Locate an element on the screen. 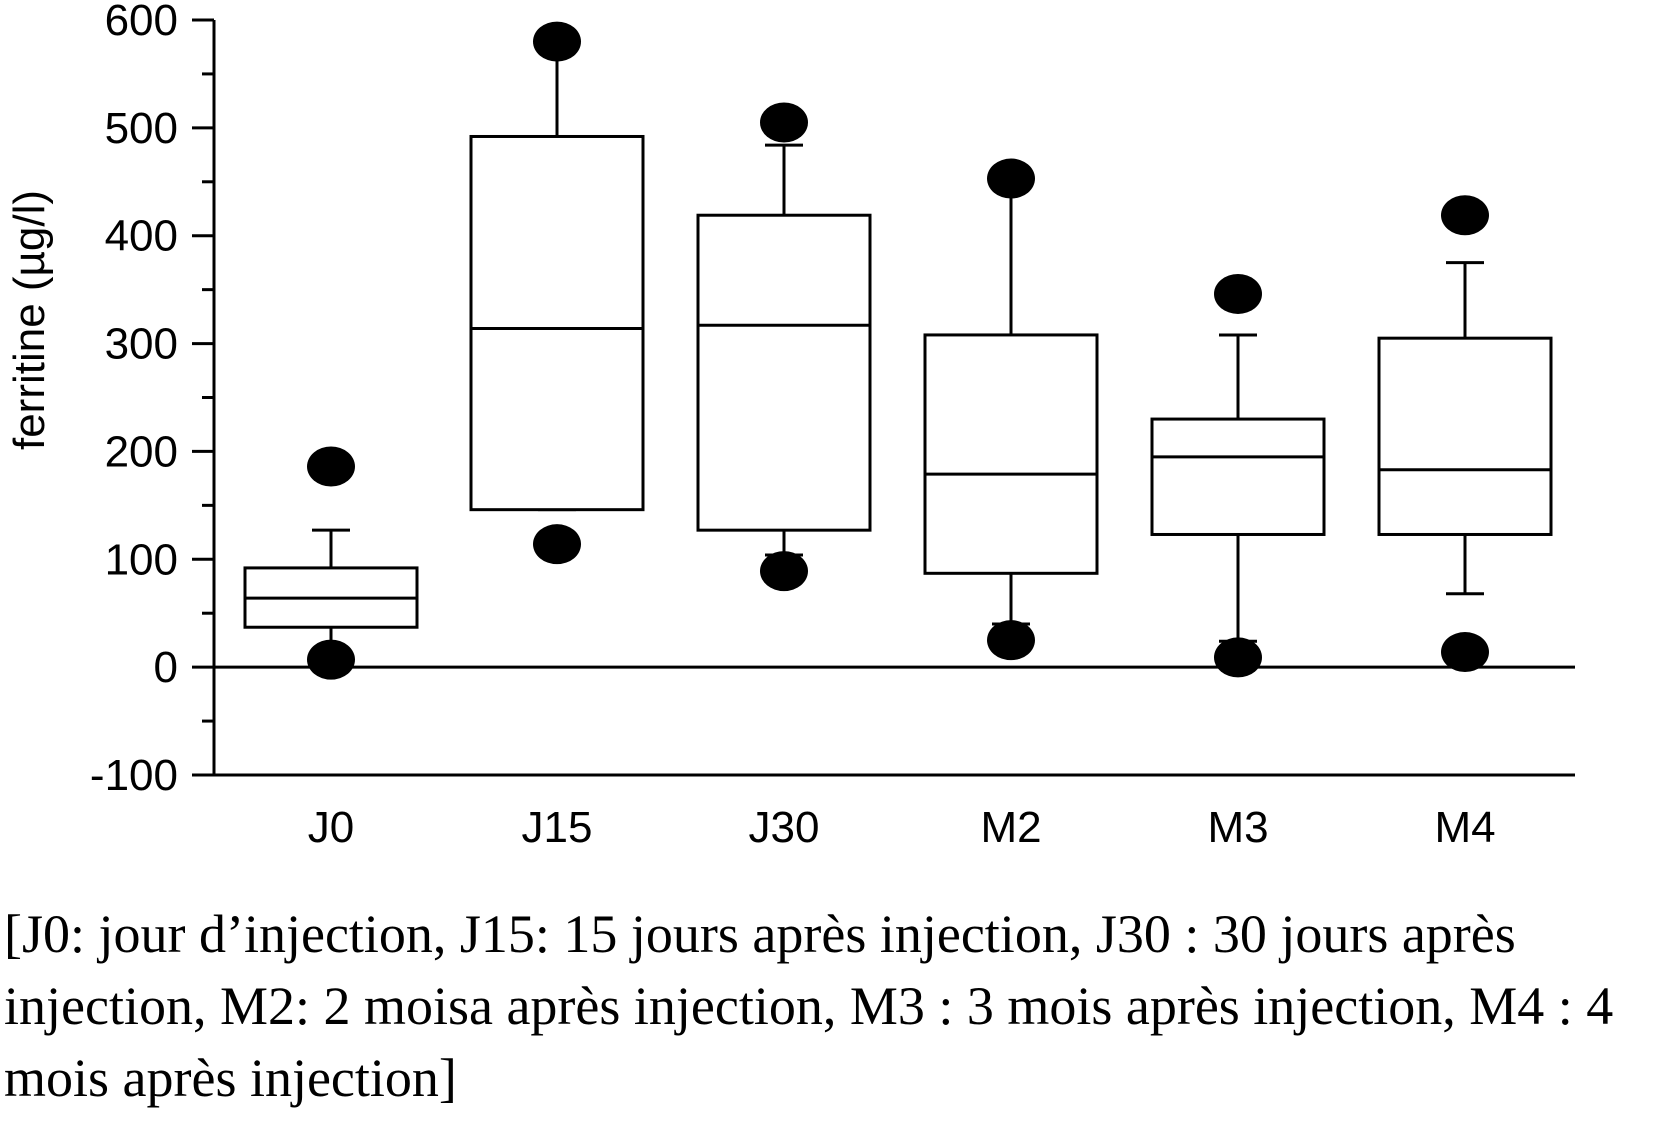 The width and height of the screenshot is (1660, 1125). x-tick-label: J15 is located at coordinates (557, 827).